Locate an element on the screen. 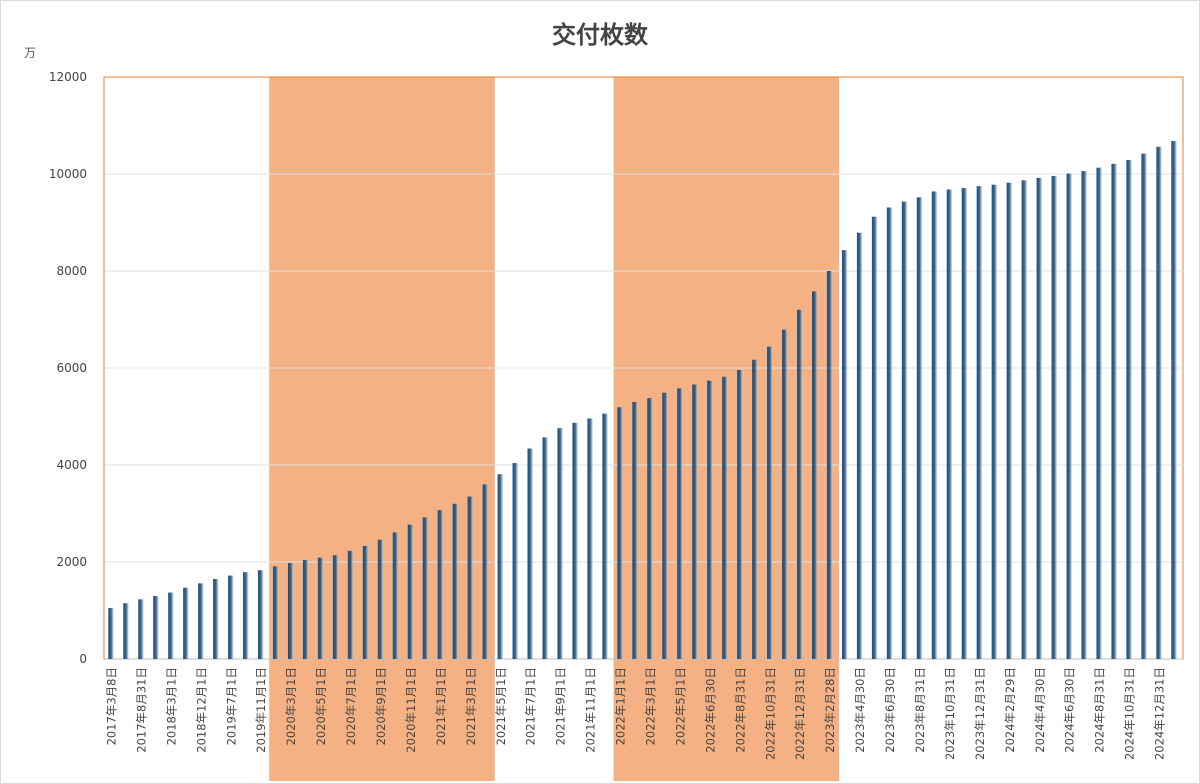 Image resolution: width=1200 pixels, height=784 pixels. x-tick-label: 2022年3月1日 is located at coordinates (650, 706).